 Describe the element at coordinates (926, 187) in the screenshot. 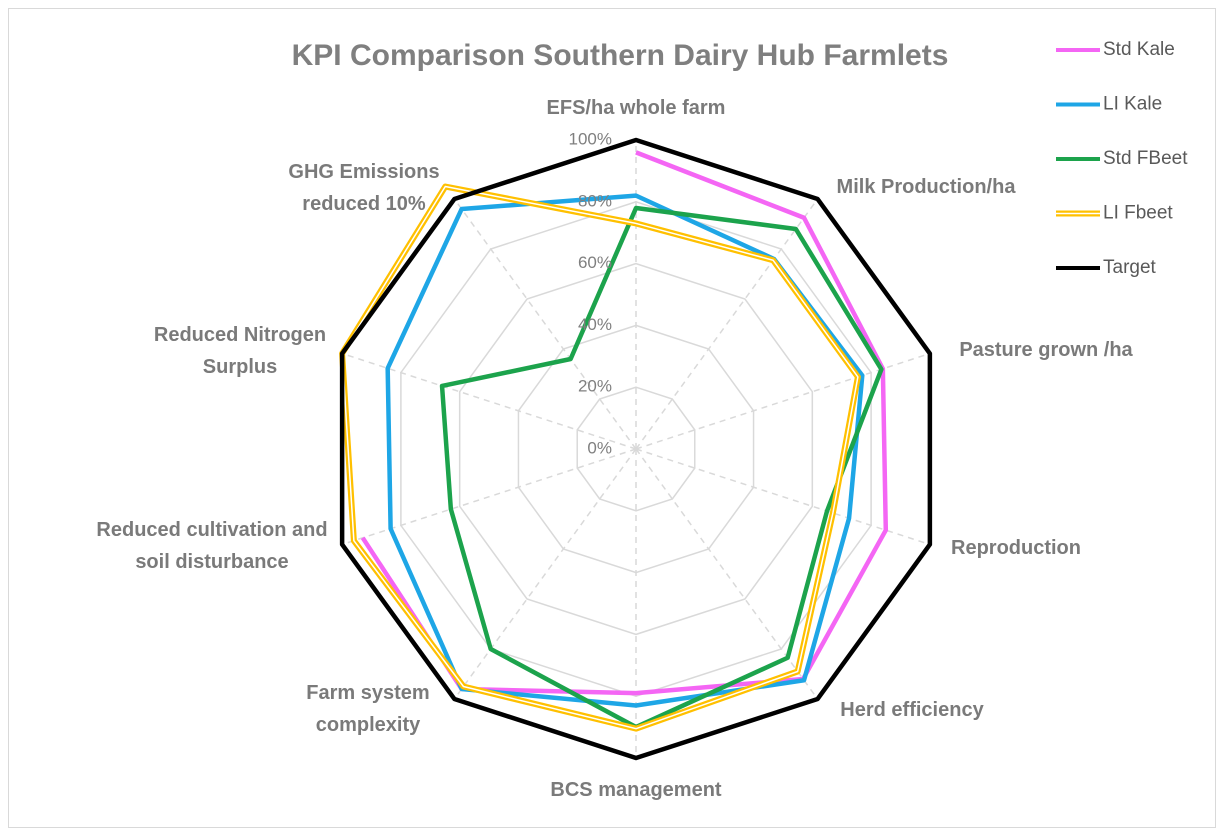

I see `category-label: Milk Production/ha` at that location.